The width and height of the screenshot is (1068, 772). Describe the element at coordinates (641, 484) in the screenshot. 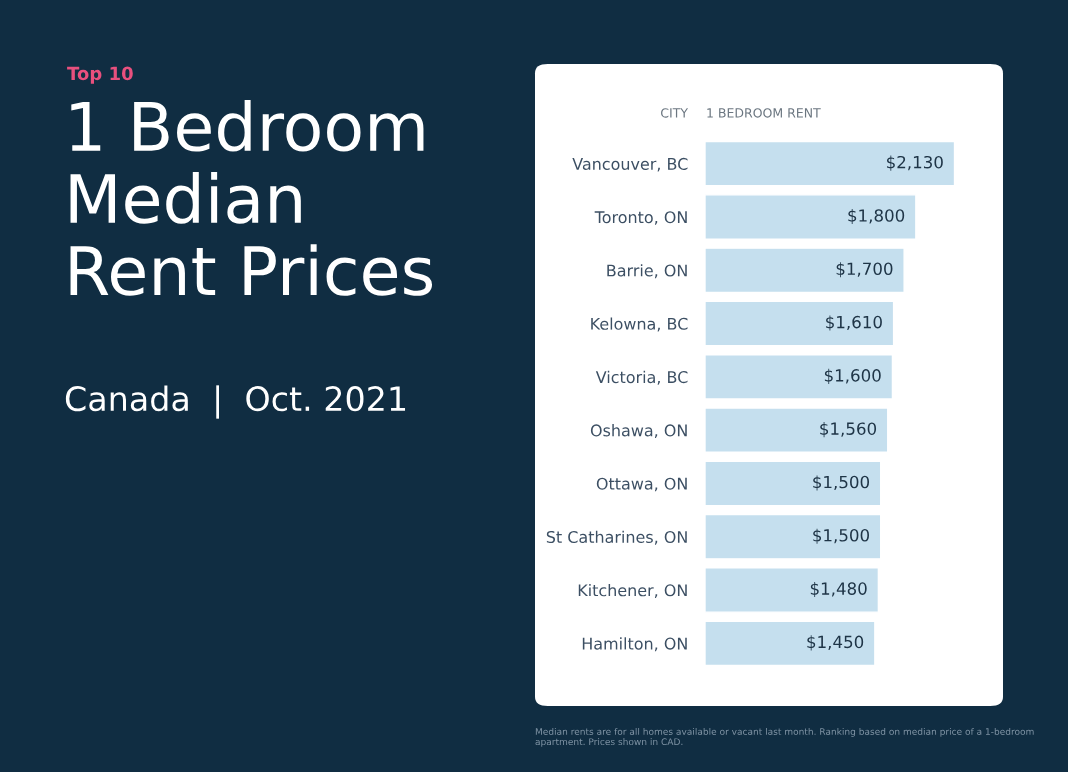

I see `y-tick-label: Ottawa, ON` at that location.